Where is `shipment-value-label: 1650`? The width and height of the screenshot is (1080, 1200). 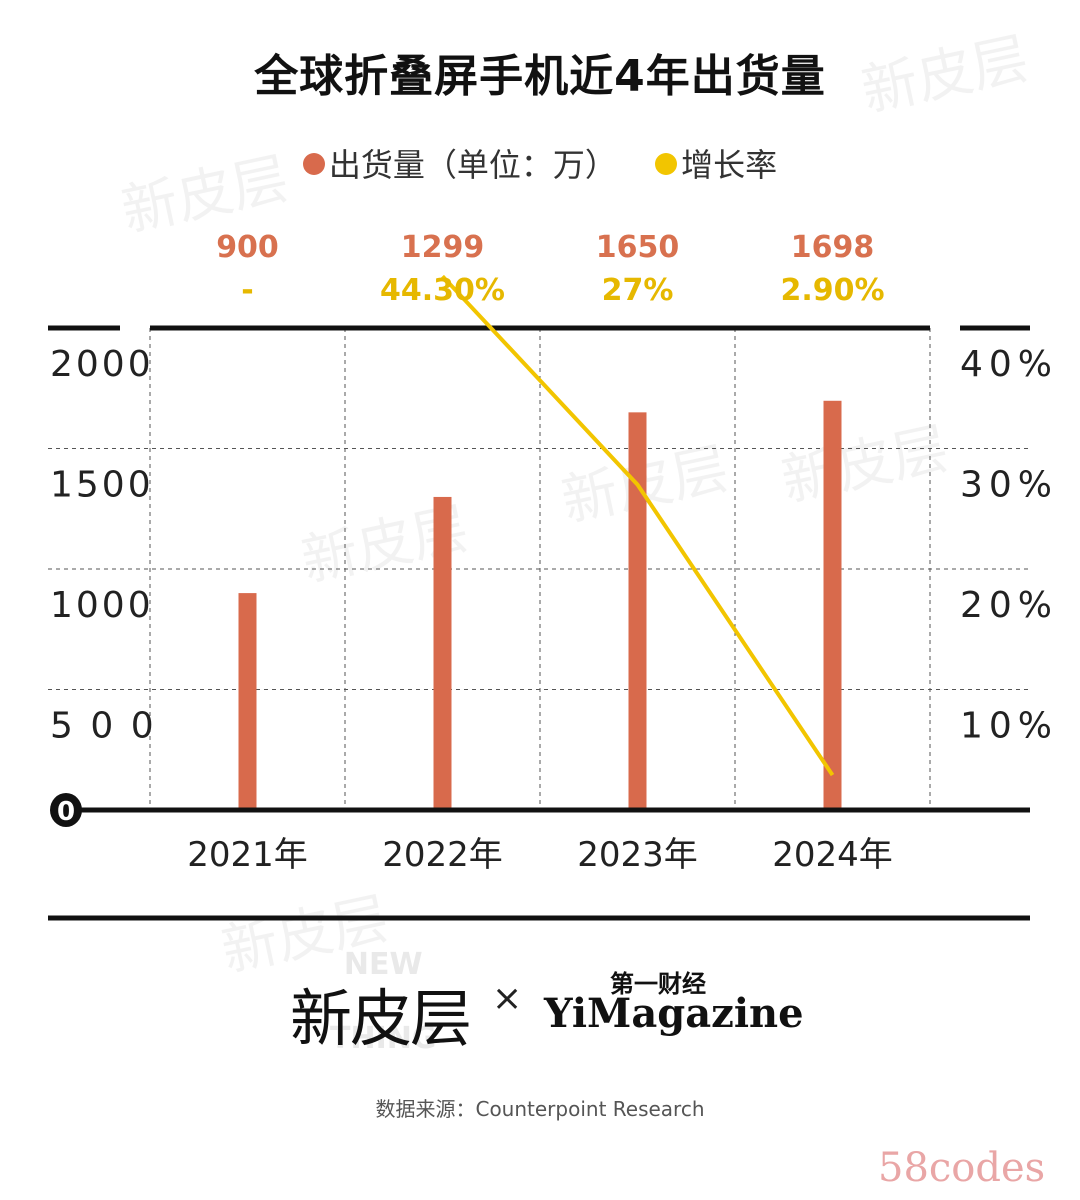 shipment-value-label: 1650 is located at coordinates (638, 247).